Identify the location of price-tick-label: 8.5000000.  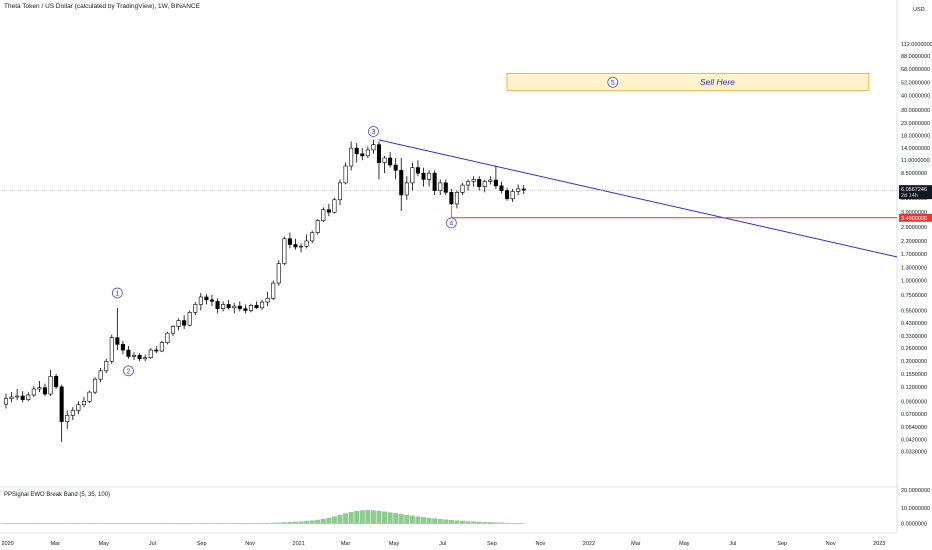
(914, 174).